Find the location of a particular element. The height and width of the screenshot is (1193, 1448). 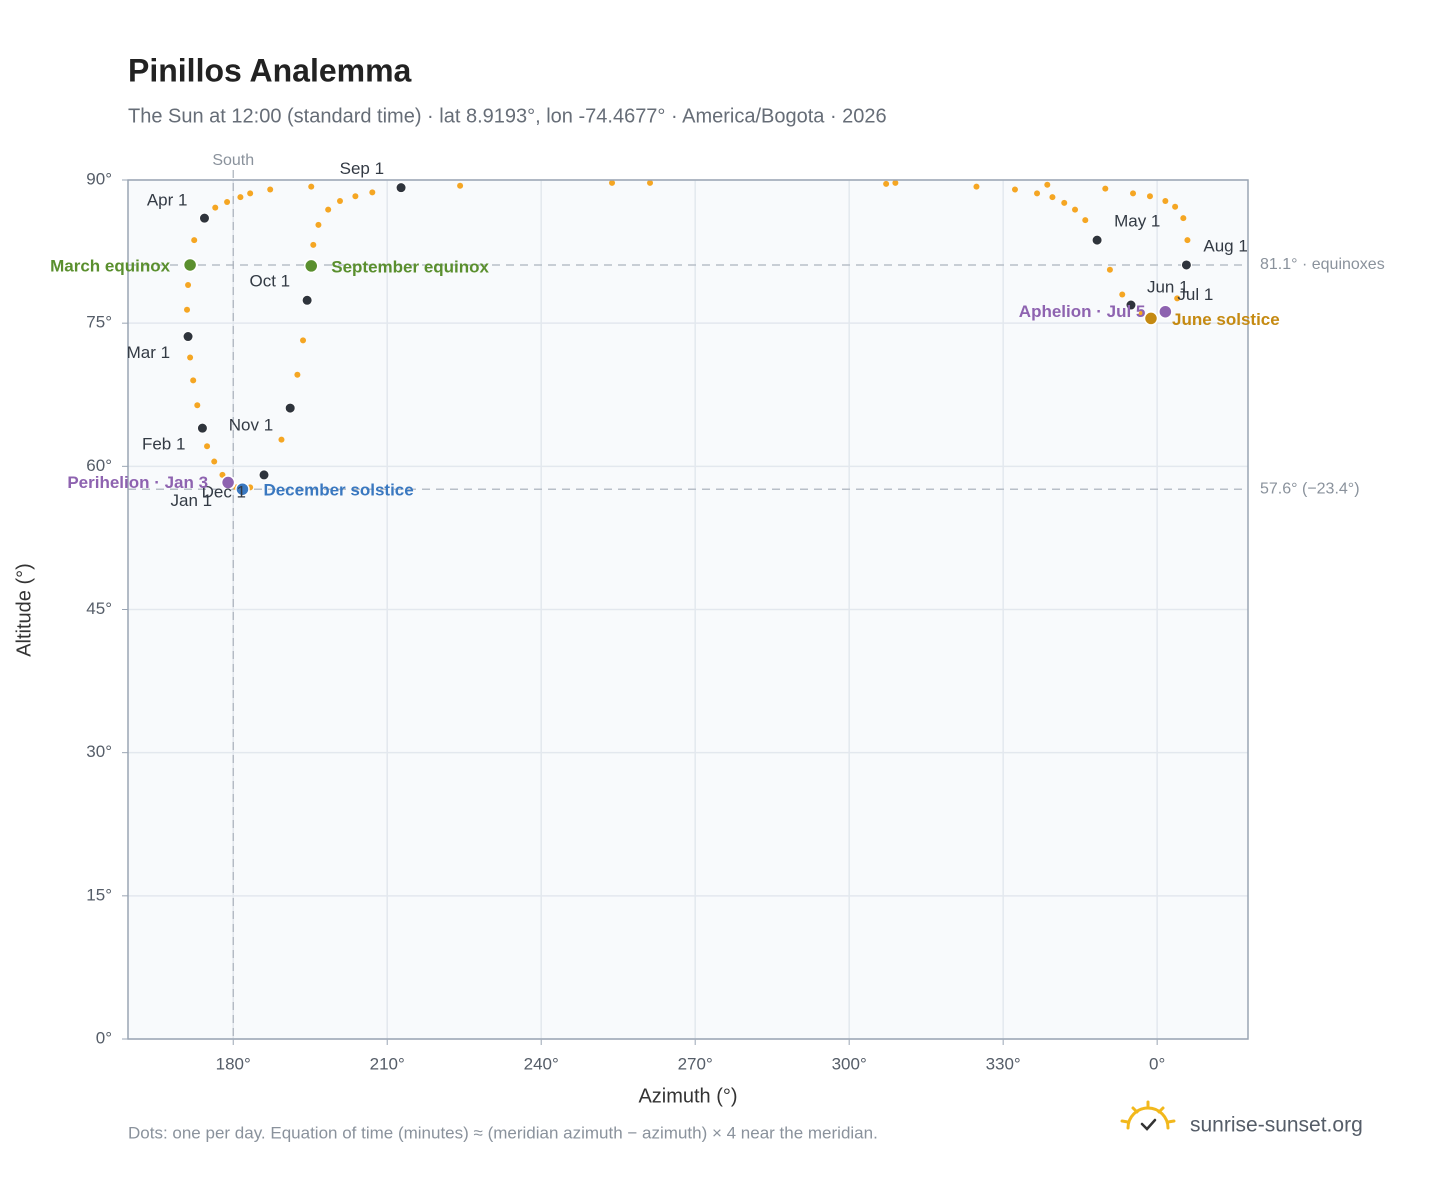

month-label: Feb 1 is located at coordinates (163, 444).